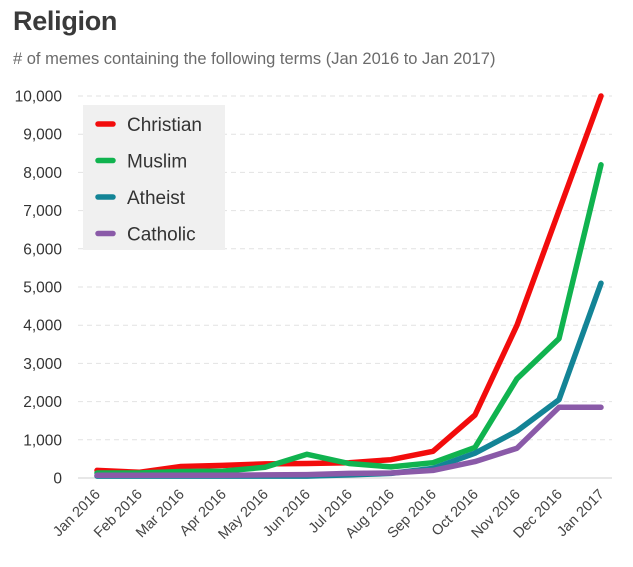 This screenshot has height=567, width=633. What do you see at coordinates (57, 479) in the screenshot?
I see `y-tick-label: 0` at bounding box center [57, 479].